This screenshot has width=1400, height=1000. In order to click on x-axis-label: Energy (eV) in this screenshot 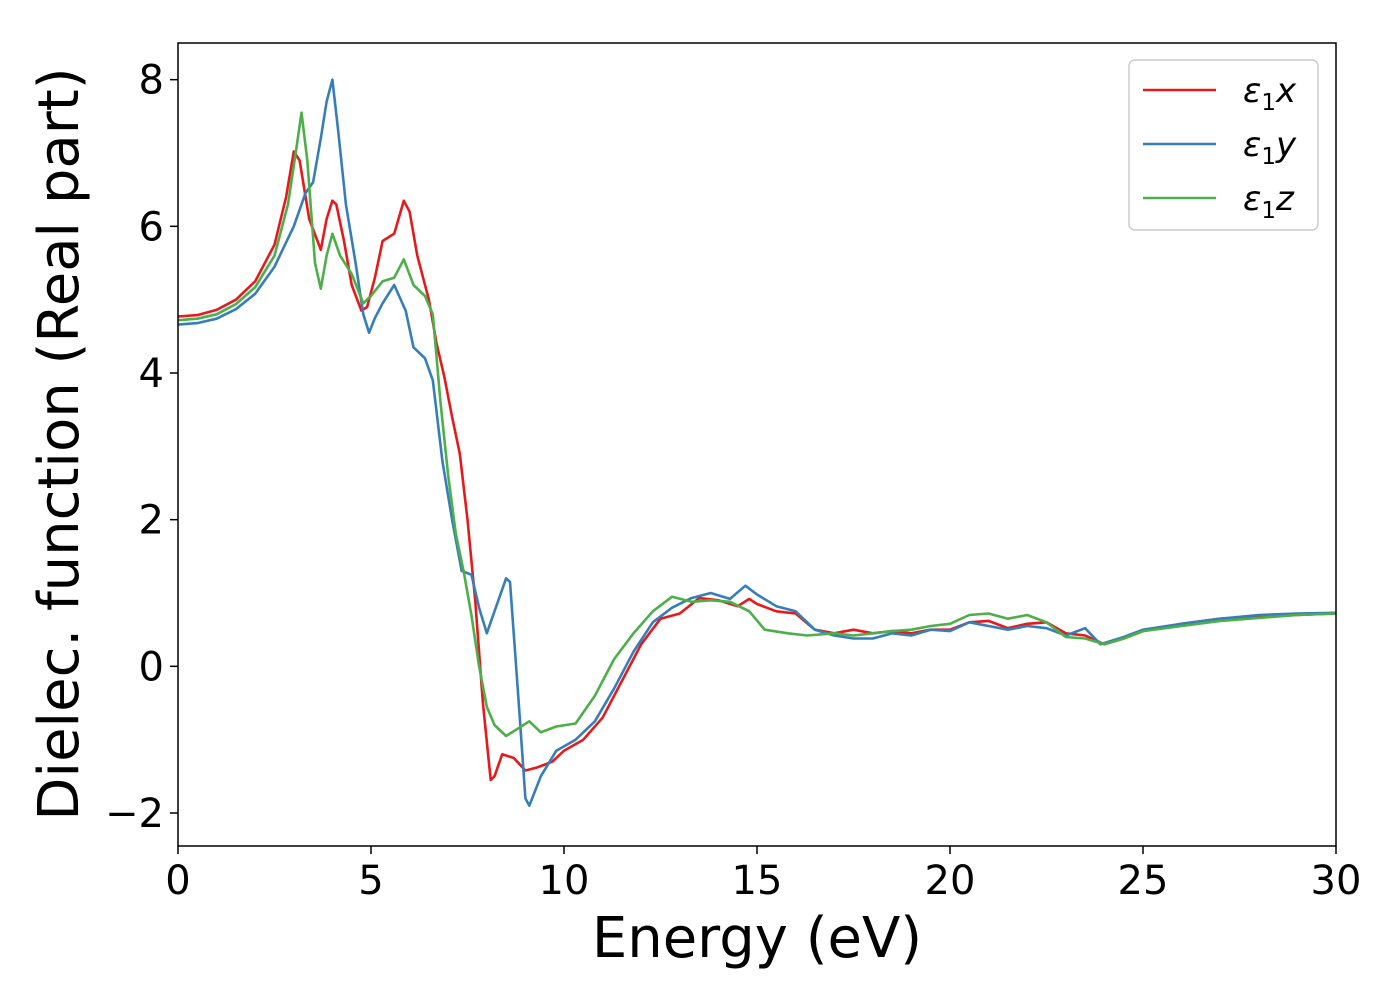, I will do `click(757, 938)`.